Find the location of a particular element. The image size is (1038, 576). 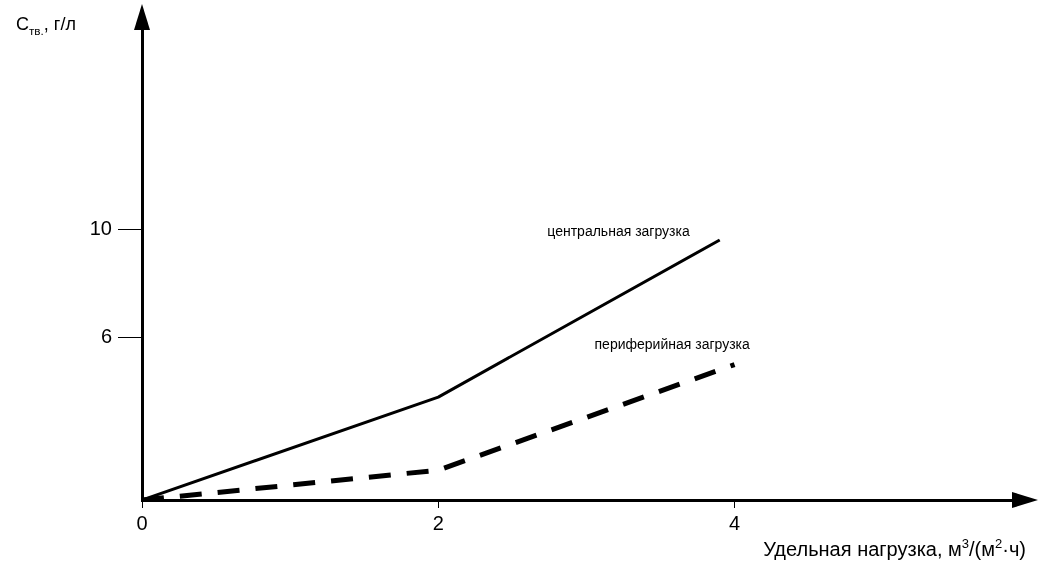

series-label: центральная загрузка is located at coordinates (618, 230).